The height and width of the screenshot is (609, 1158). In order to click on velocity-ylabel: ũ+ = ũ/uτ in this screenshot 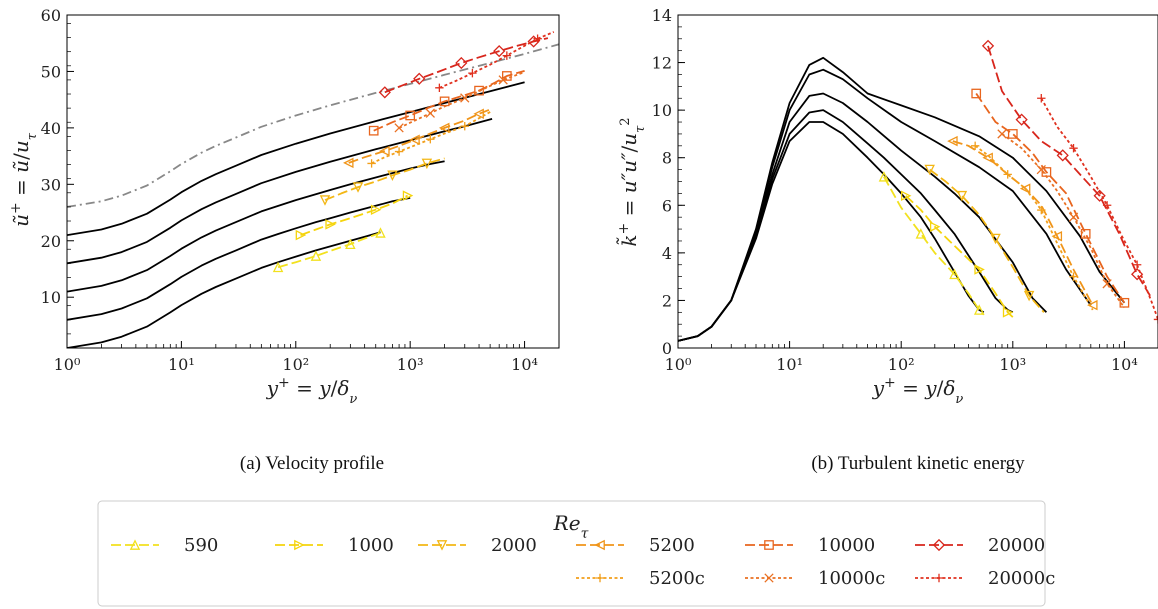, I will do `click(24, 179)`.